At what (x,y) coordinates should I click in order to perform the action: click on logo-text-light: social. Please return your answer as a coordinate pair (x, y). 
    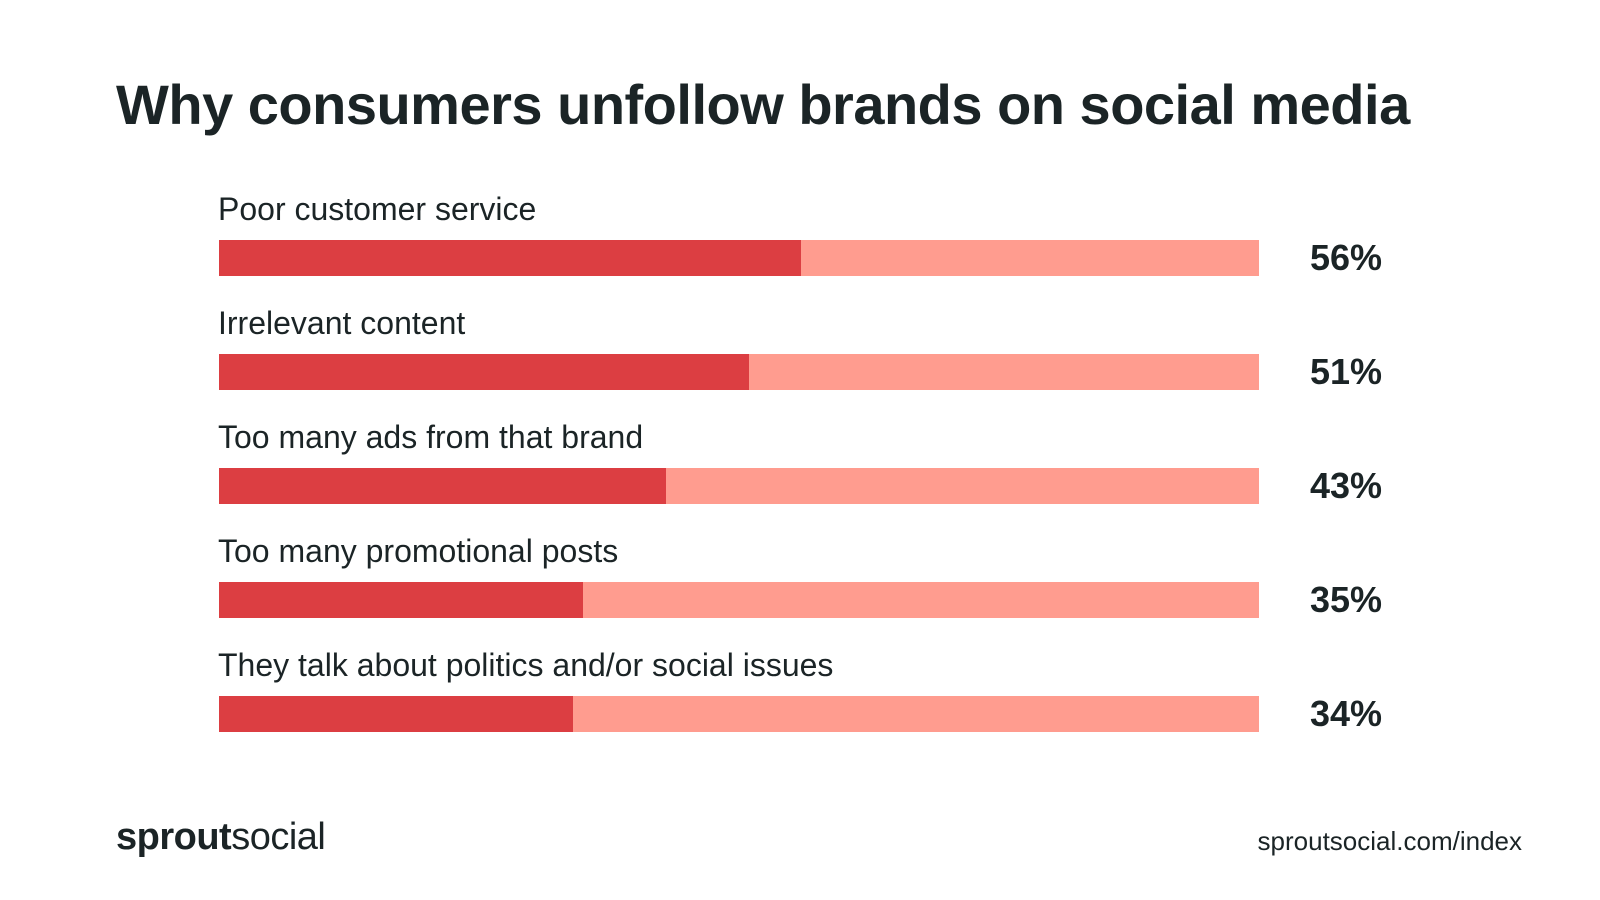
    Looking at the image, I should click on (278, 837).